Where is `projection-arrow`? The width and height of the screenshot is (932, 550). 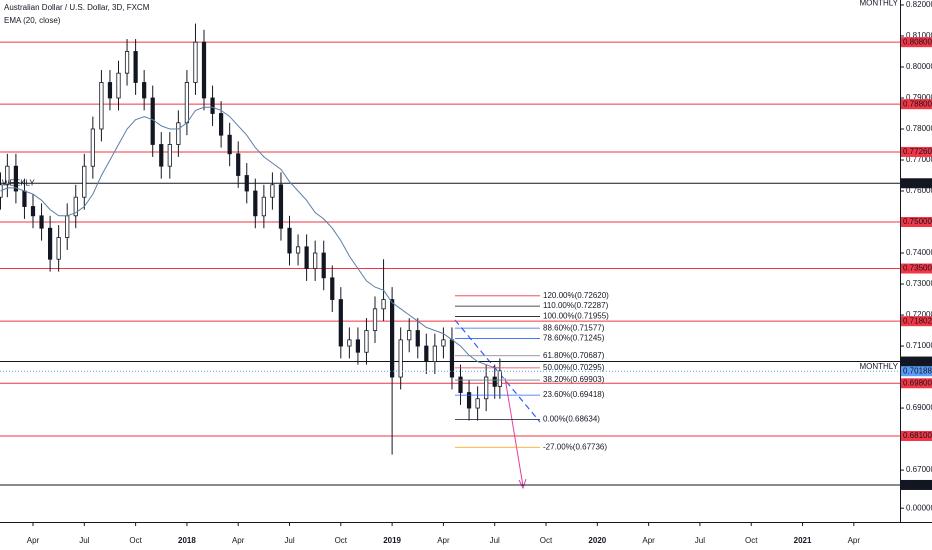
projection-arrow is located at coordinates (514, 432).